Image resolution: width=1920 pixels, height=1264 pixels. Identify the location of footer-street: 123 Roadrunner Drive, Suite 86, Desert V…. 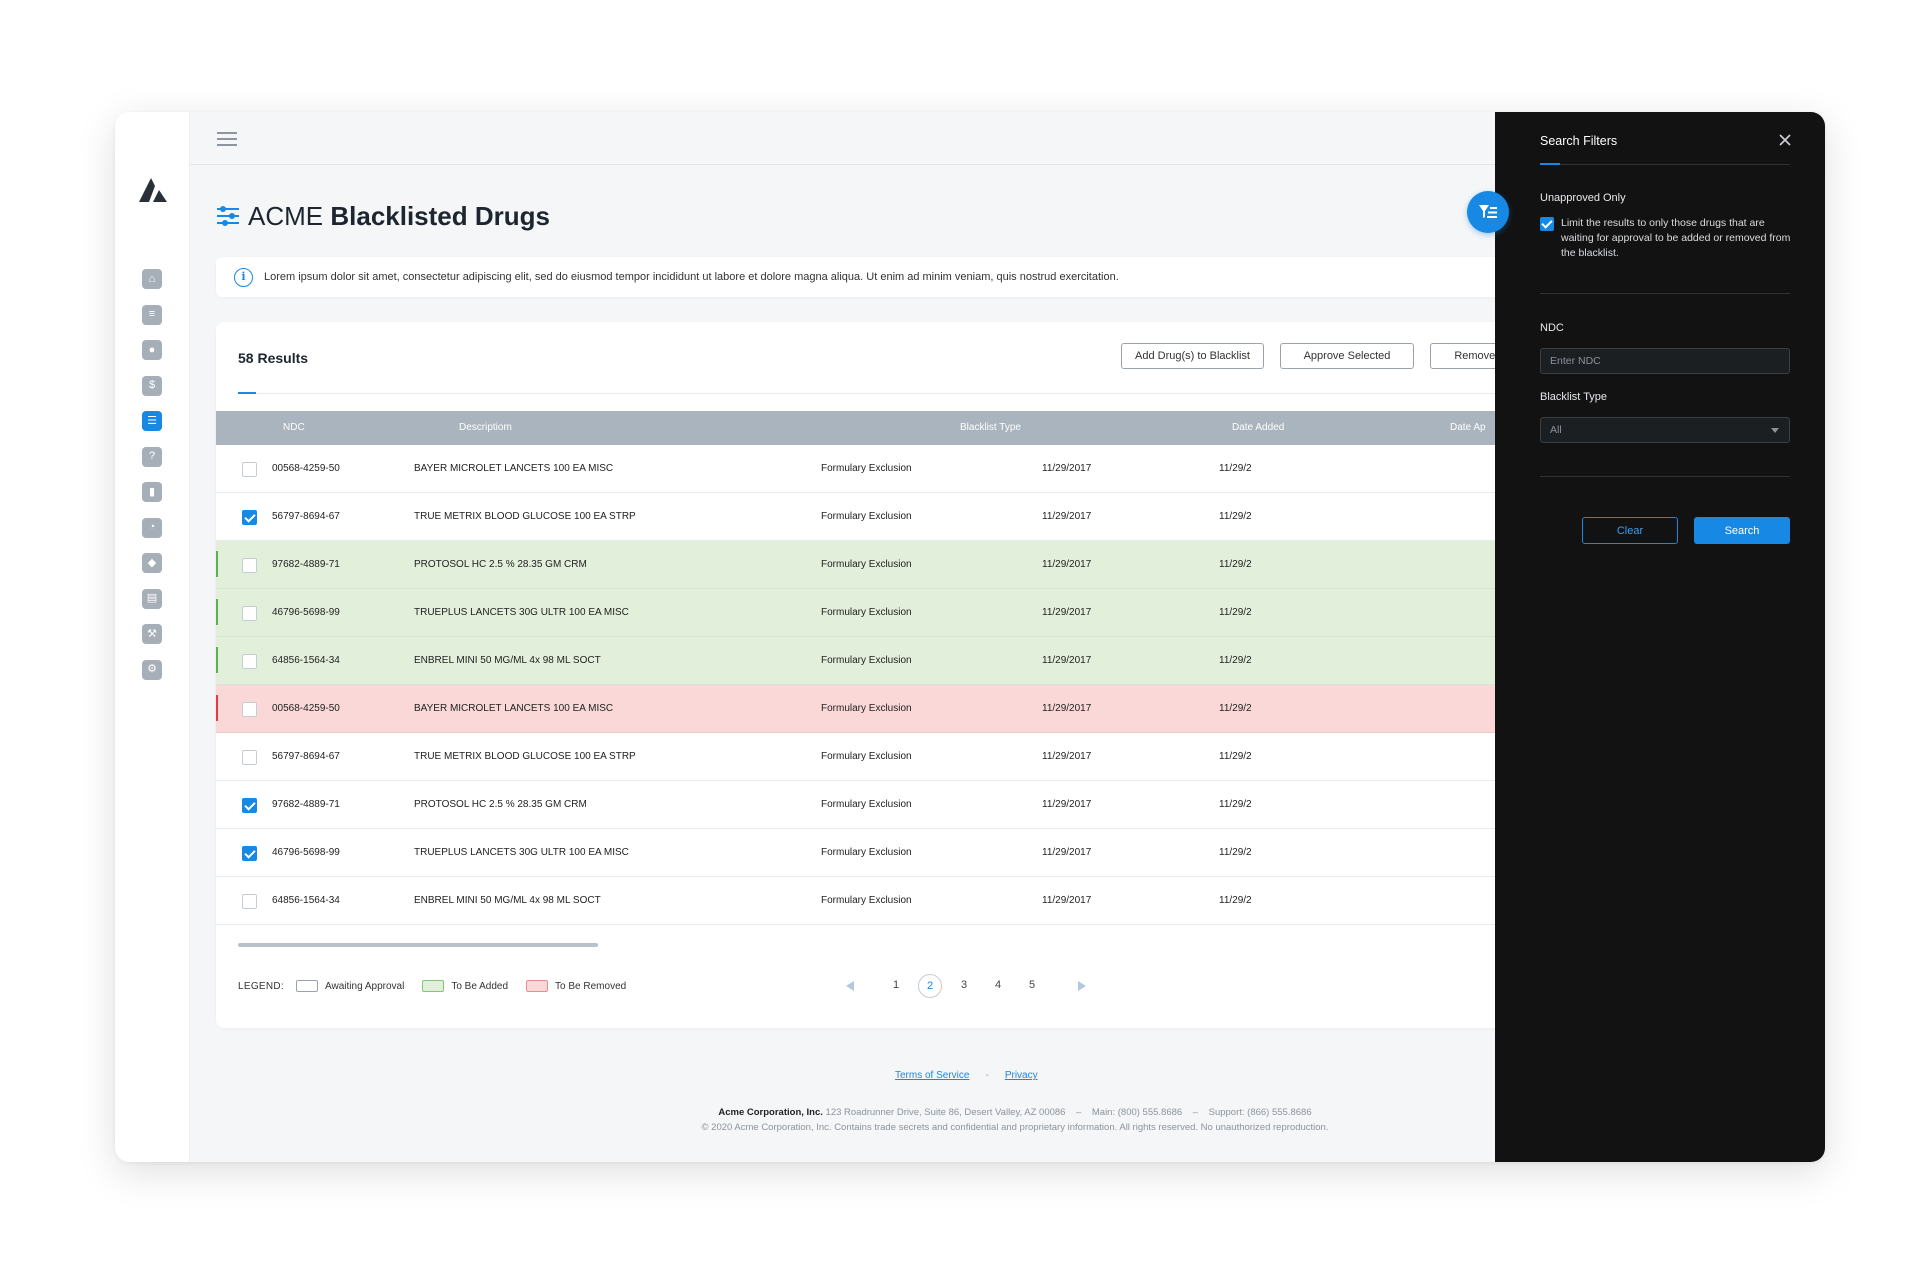
(945, 1112).